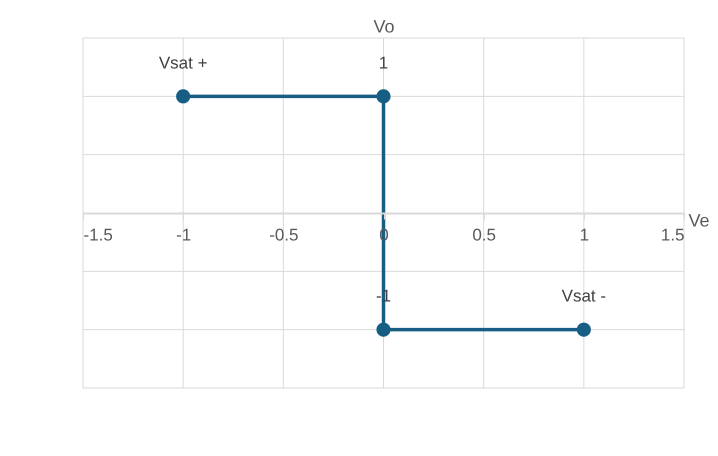  I want to click on x-tick-label: -0.5, so click(283, 235).